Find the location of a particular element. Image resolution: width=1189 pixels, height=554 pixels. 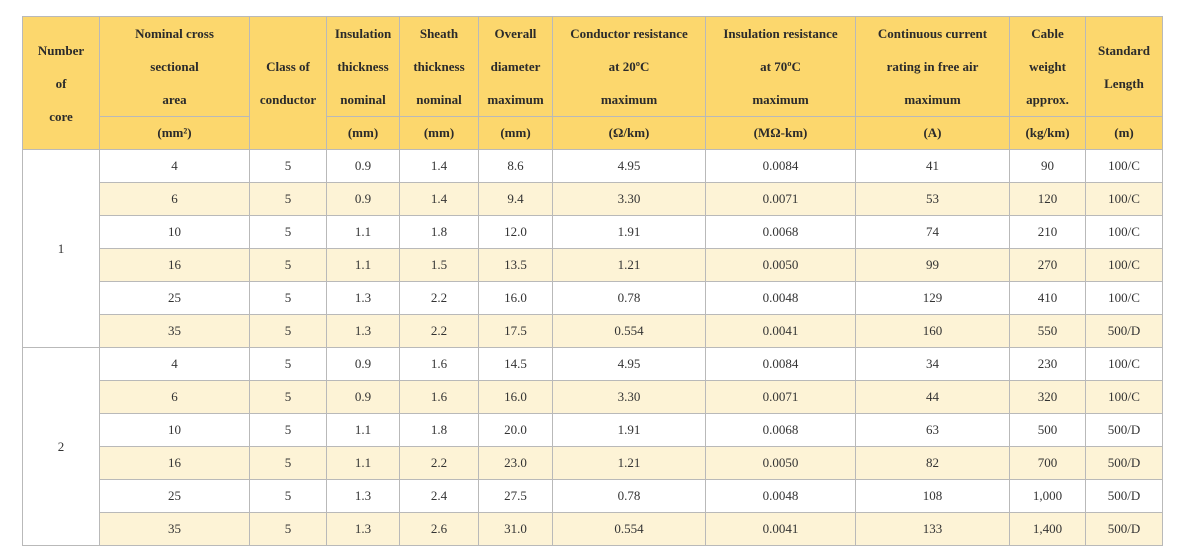

table-cell: 120 is located at coordinates (1047, 199).